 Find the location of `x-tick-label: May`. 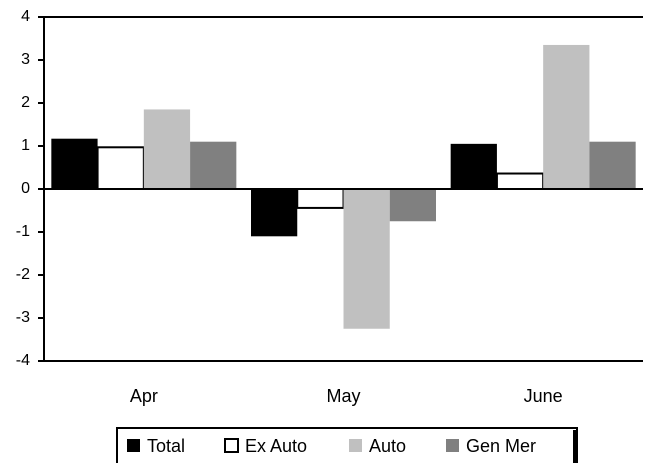

x-tick-label: May is located at coordinates (343, 396).